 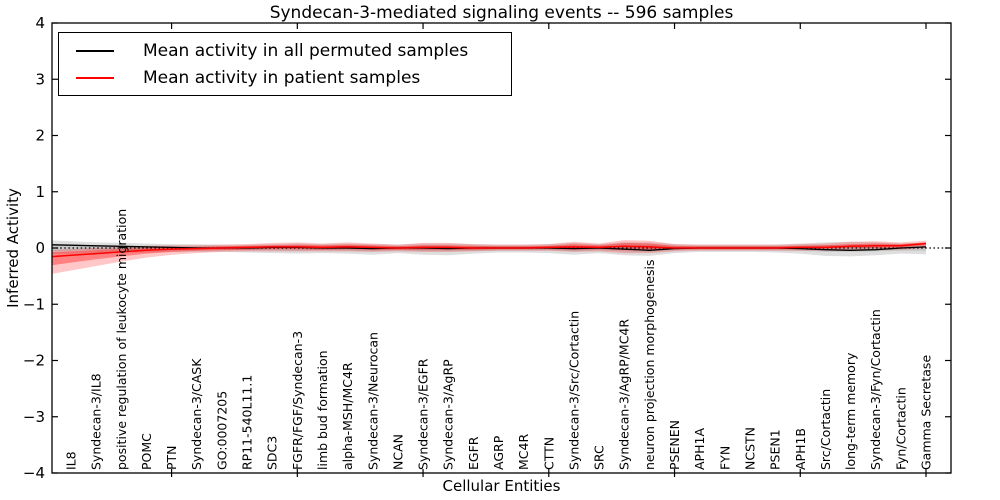 I want to click on x-axis-label: Cellular Entities, so click(x=501, y=486).